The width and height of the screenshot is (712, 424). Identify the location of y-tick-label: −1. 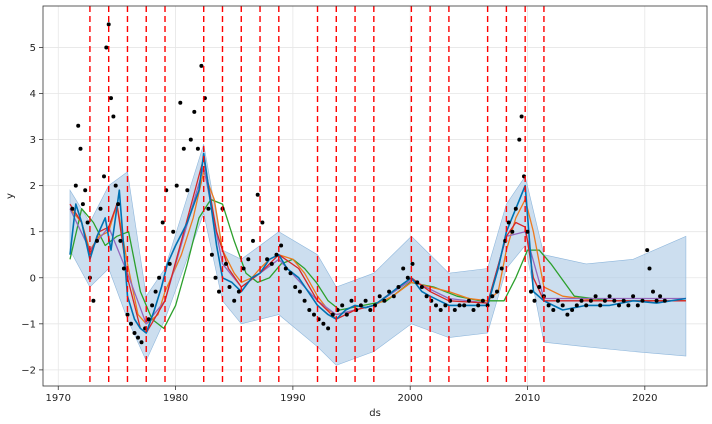
(28, 324).